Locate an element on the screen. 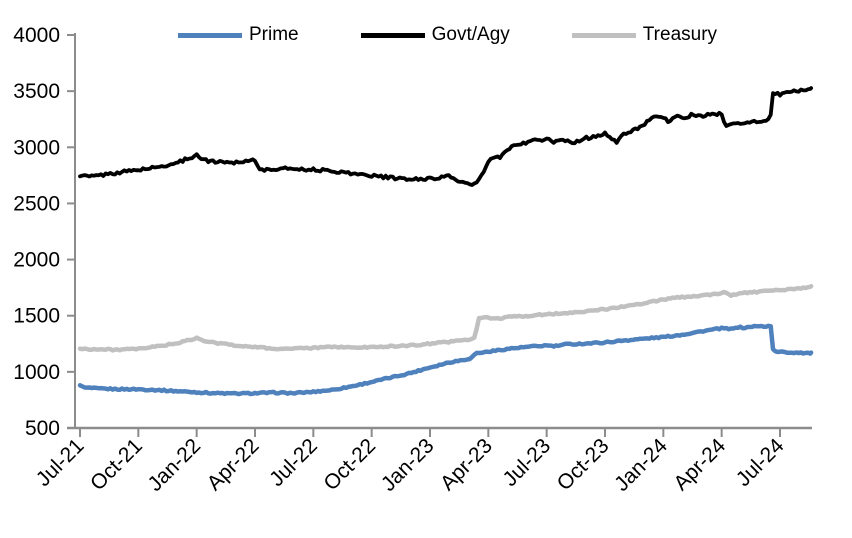 Image resolution: width=852 pixels, height=538 pixels. y-tick-label: 1500 is located at coordinates (36, 316).